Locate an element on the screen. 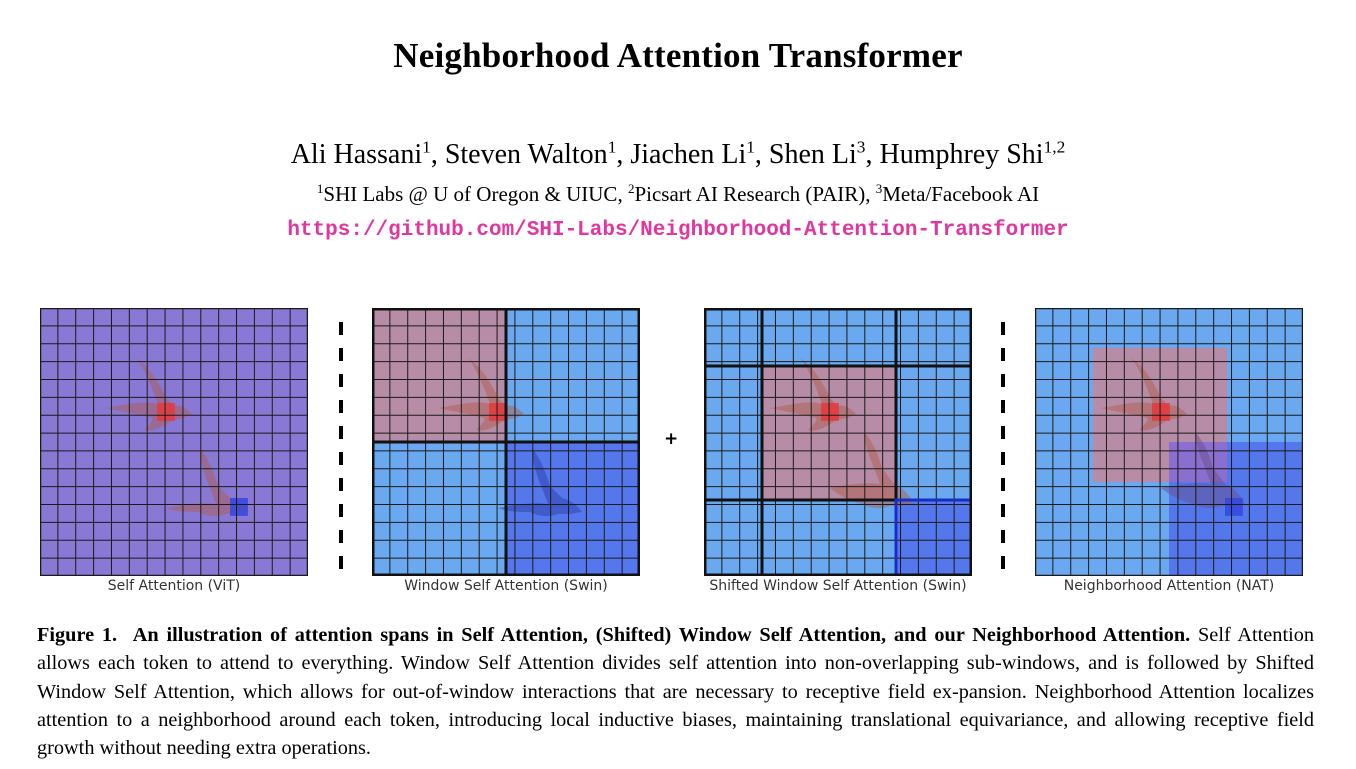 The height and width of the screenshot is (769, 1356). panel-neighborhood-attention is located at coordinates (1169, 442).